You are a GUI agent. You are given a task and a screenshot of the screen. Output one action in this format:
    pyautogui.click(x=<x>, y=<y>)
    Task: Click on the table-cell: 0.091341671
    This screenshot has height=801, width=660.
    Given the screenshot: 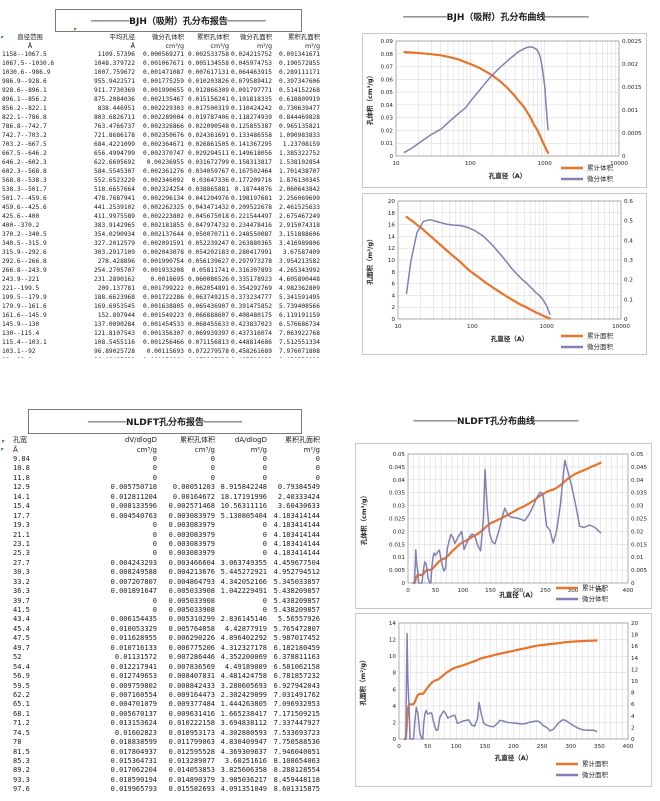 What is the action you would take?
    pyautogui.click(x=299, y=54)
    